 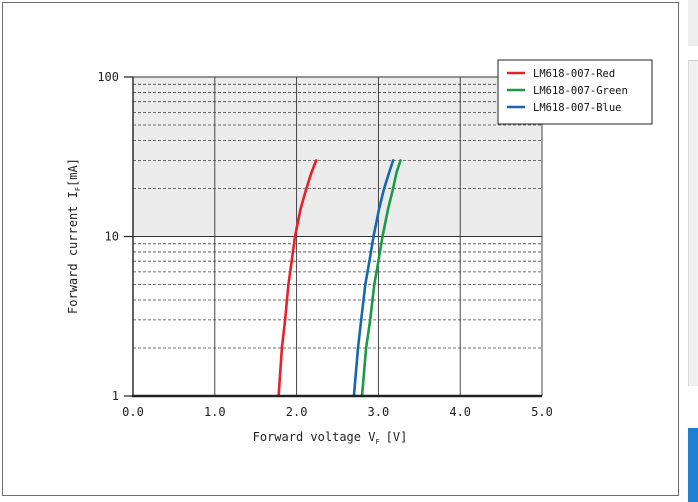 I want to click on legend-label-1: LM618-007-Red, so click(x=574, y=74).